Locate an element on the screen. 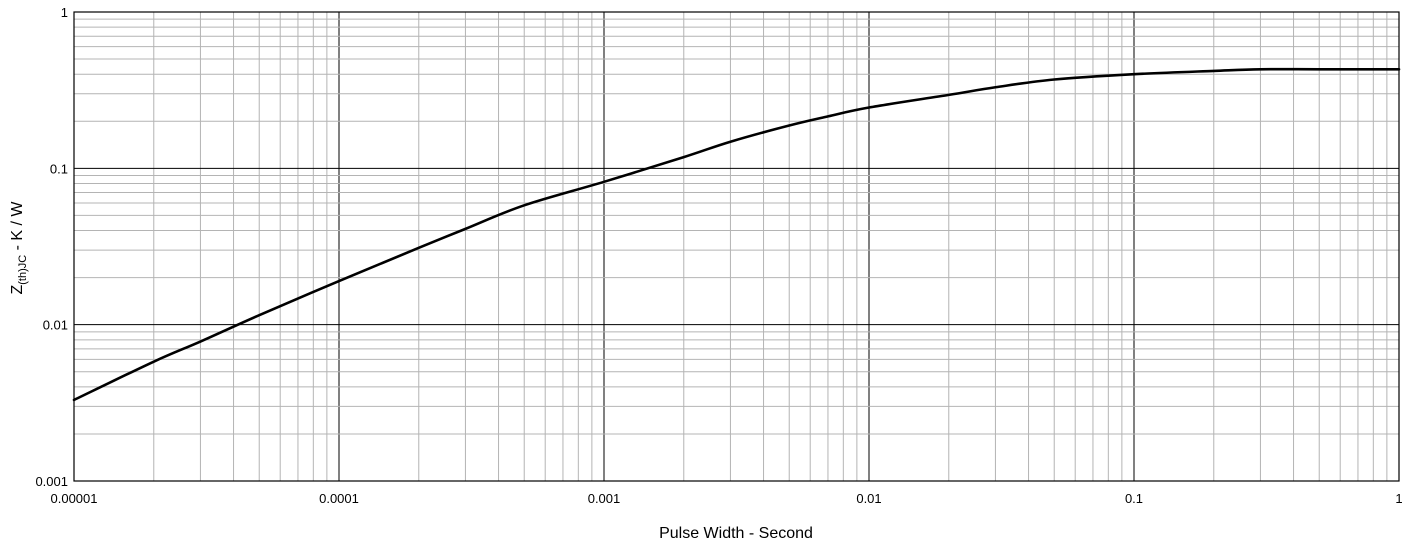  x-axis-label: Pulse Width - Second is located at coordinates (736, 533).